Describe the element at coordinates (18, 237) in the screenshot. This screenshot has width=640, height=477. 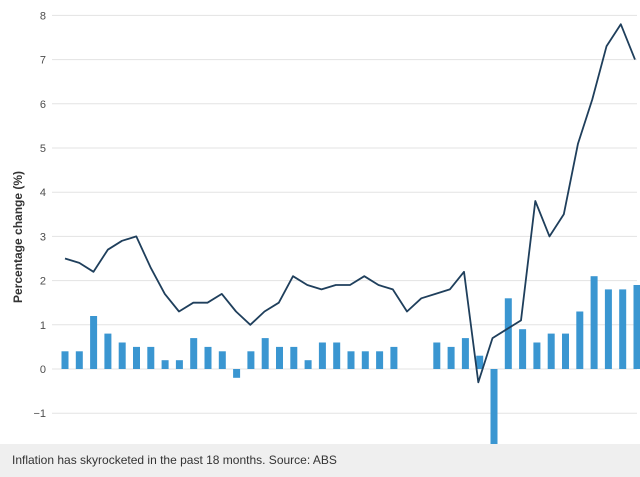
I see `y-axis-label: Percentage change (%)` at that location.